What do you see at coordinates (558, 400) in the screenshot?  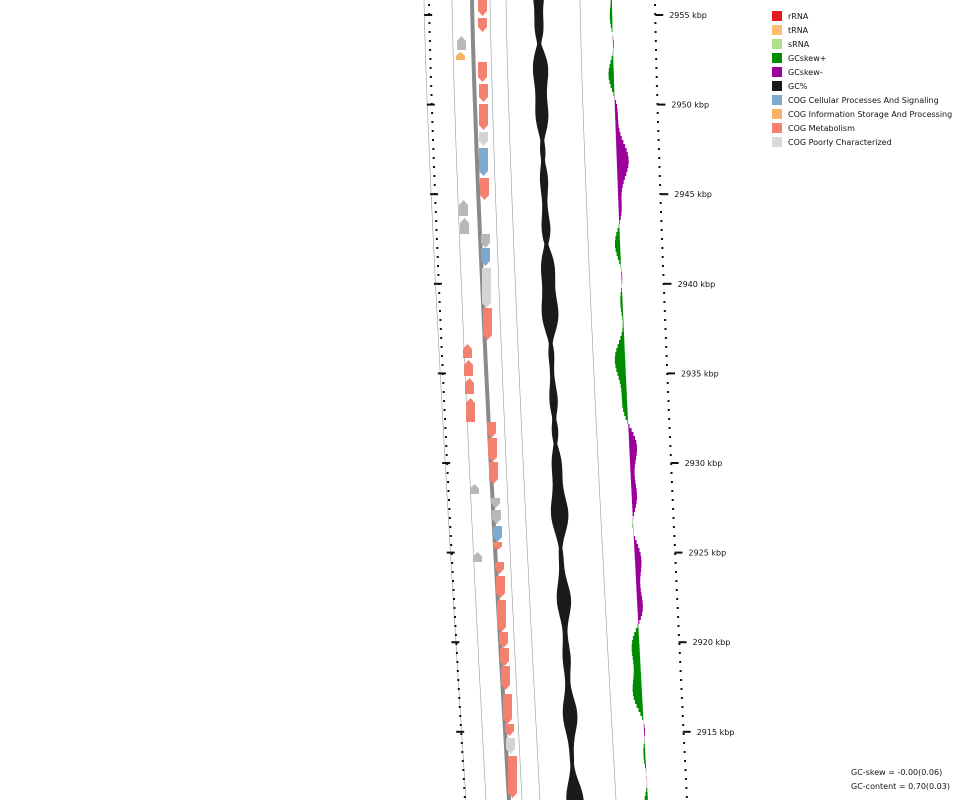 I see `gc-content-profile` at bounding box center [558, 400].